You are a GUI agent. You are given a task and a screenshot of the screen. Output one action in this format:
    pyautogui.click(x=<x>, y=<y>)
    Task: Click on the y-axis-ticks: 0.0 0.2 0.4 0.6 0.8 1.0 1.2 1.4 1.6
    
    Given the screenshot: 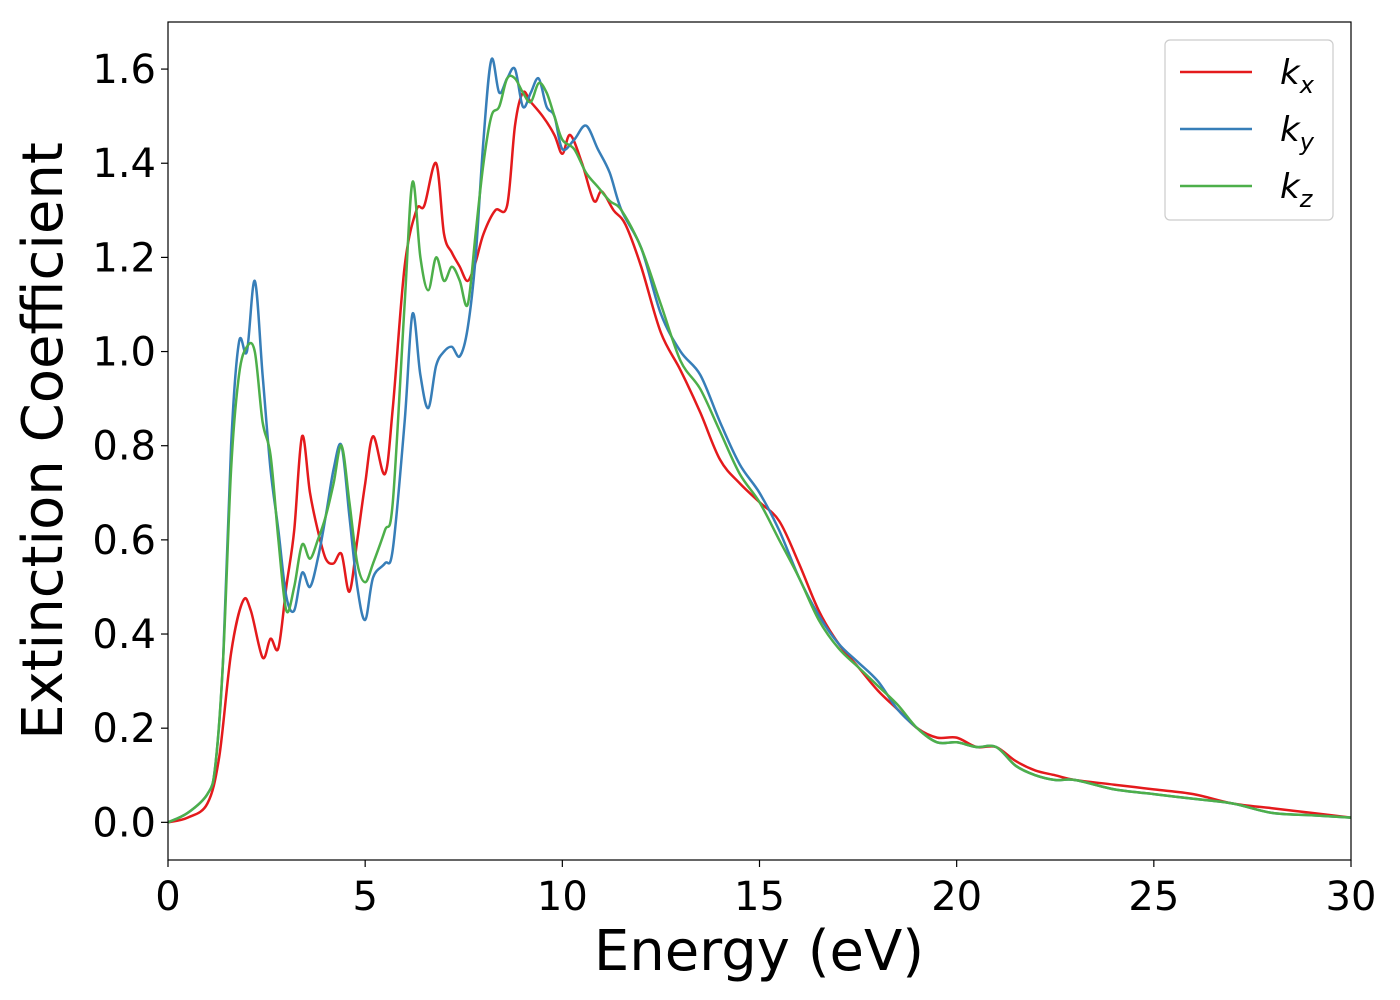 What is the action you would take?
    pyautogui.click(x=130, y=446)
    